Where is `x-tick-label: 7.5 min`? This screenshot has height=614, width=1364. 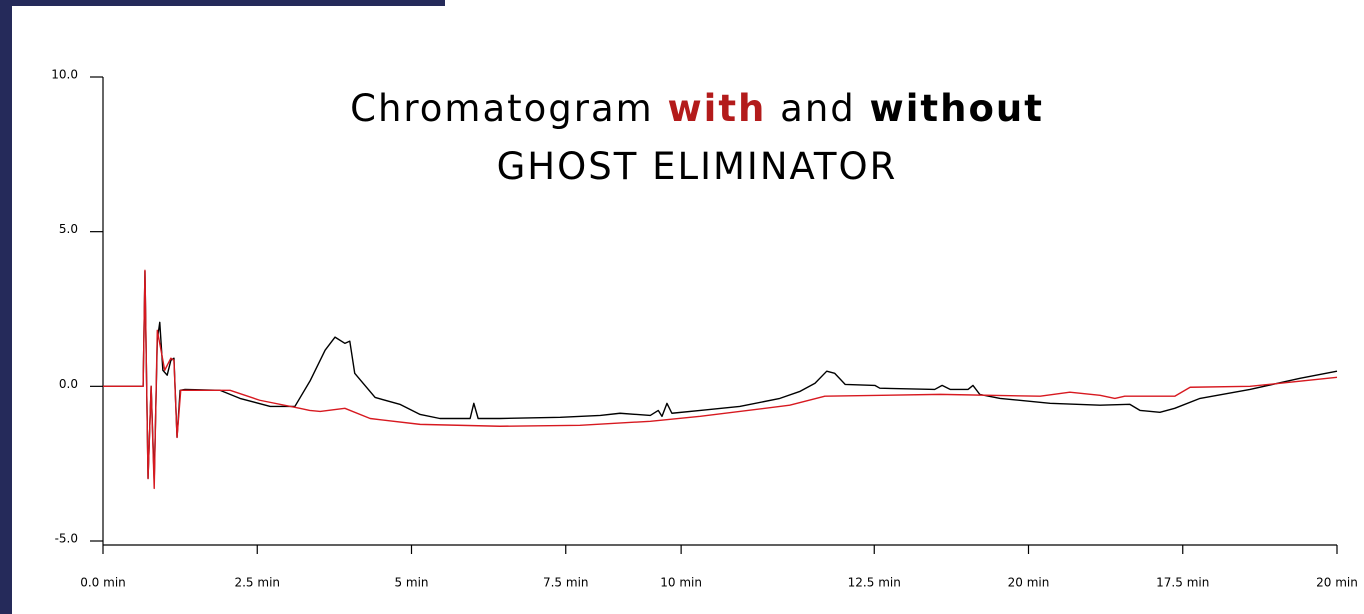 x-tick-label: 7.5 min is located at coordinates (566, 583).